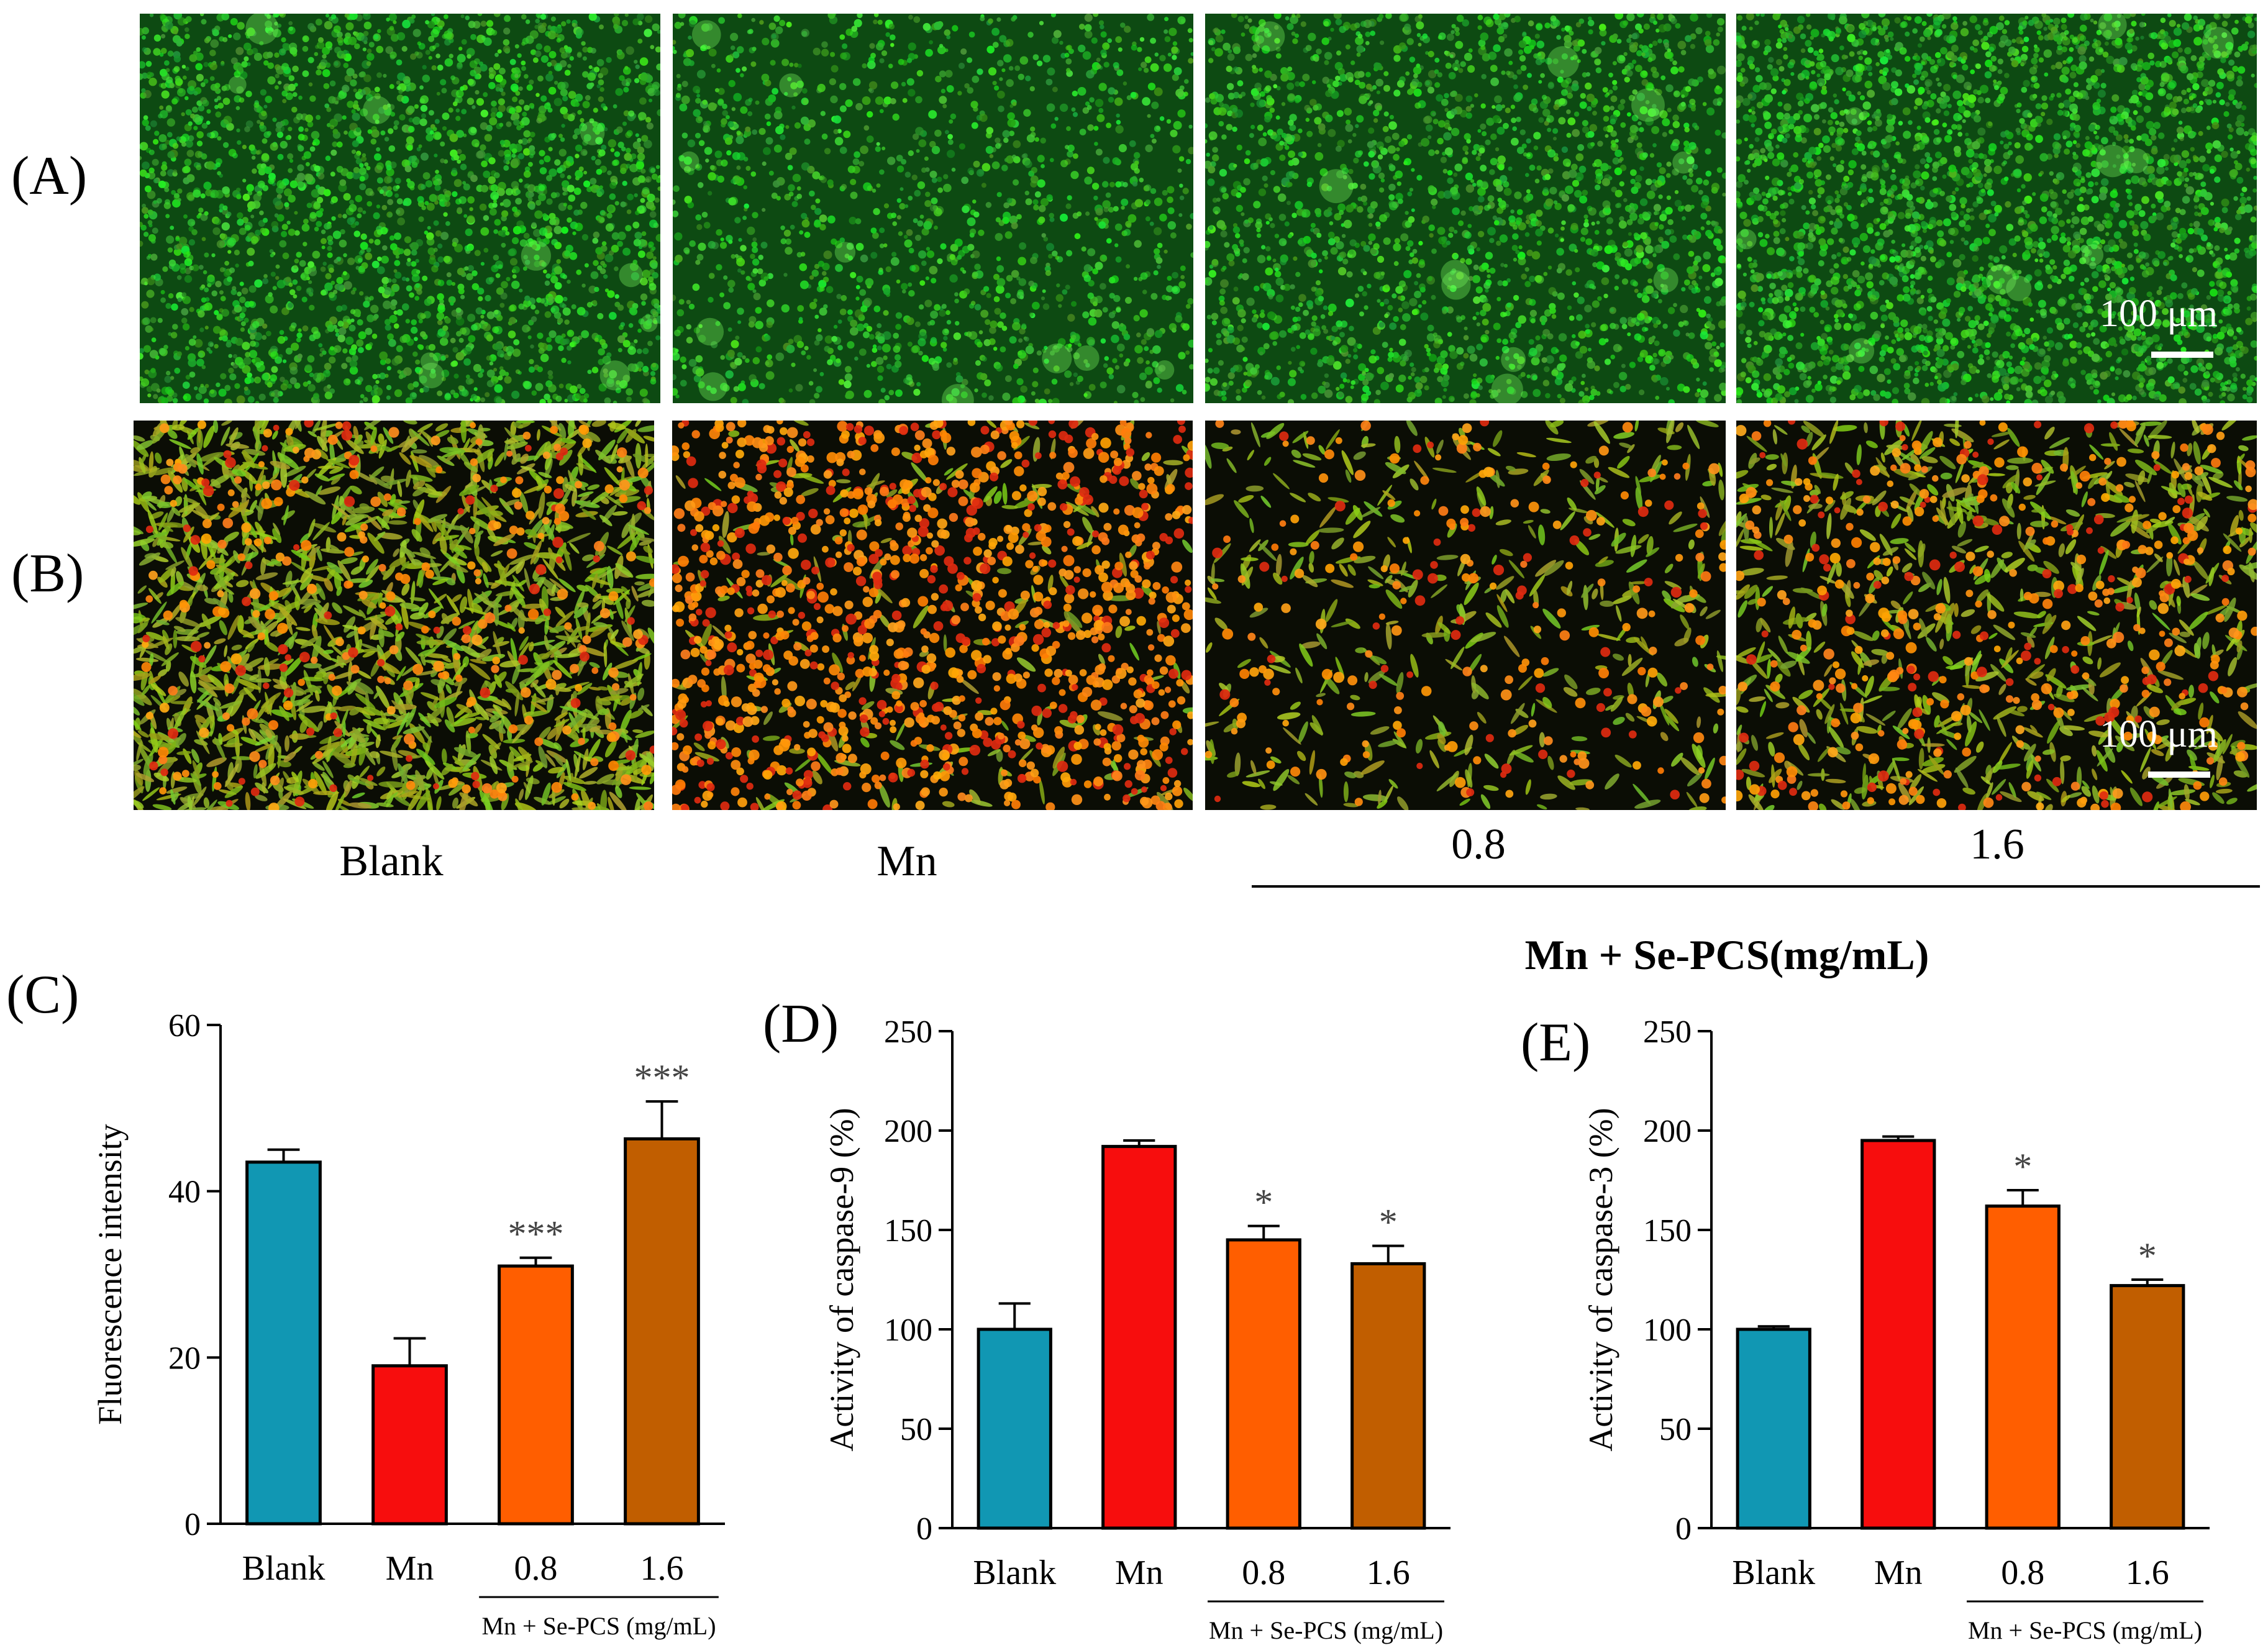 This screenshot has width=2268, height=1648. I want to click on scale-bar-a, so click(2182, 355).